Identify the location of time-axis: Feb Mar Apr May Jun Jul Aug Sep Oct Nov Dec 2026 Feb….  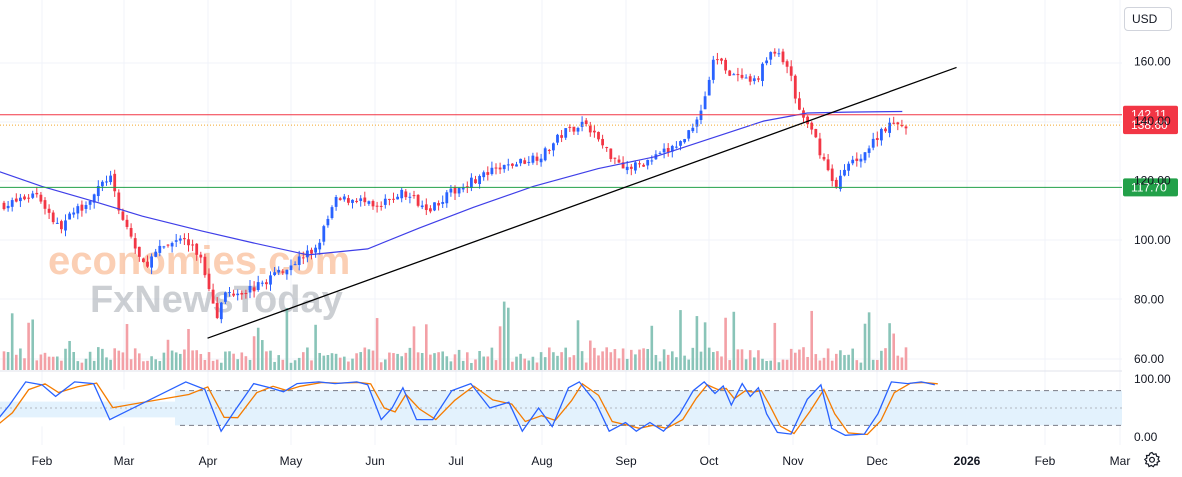
(581, 461).